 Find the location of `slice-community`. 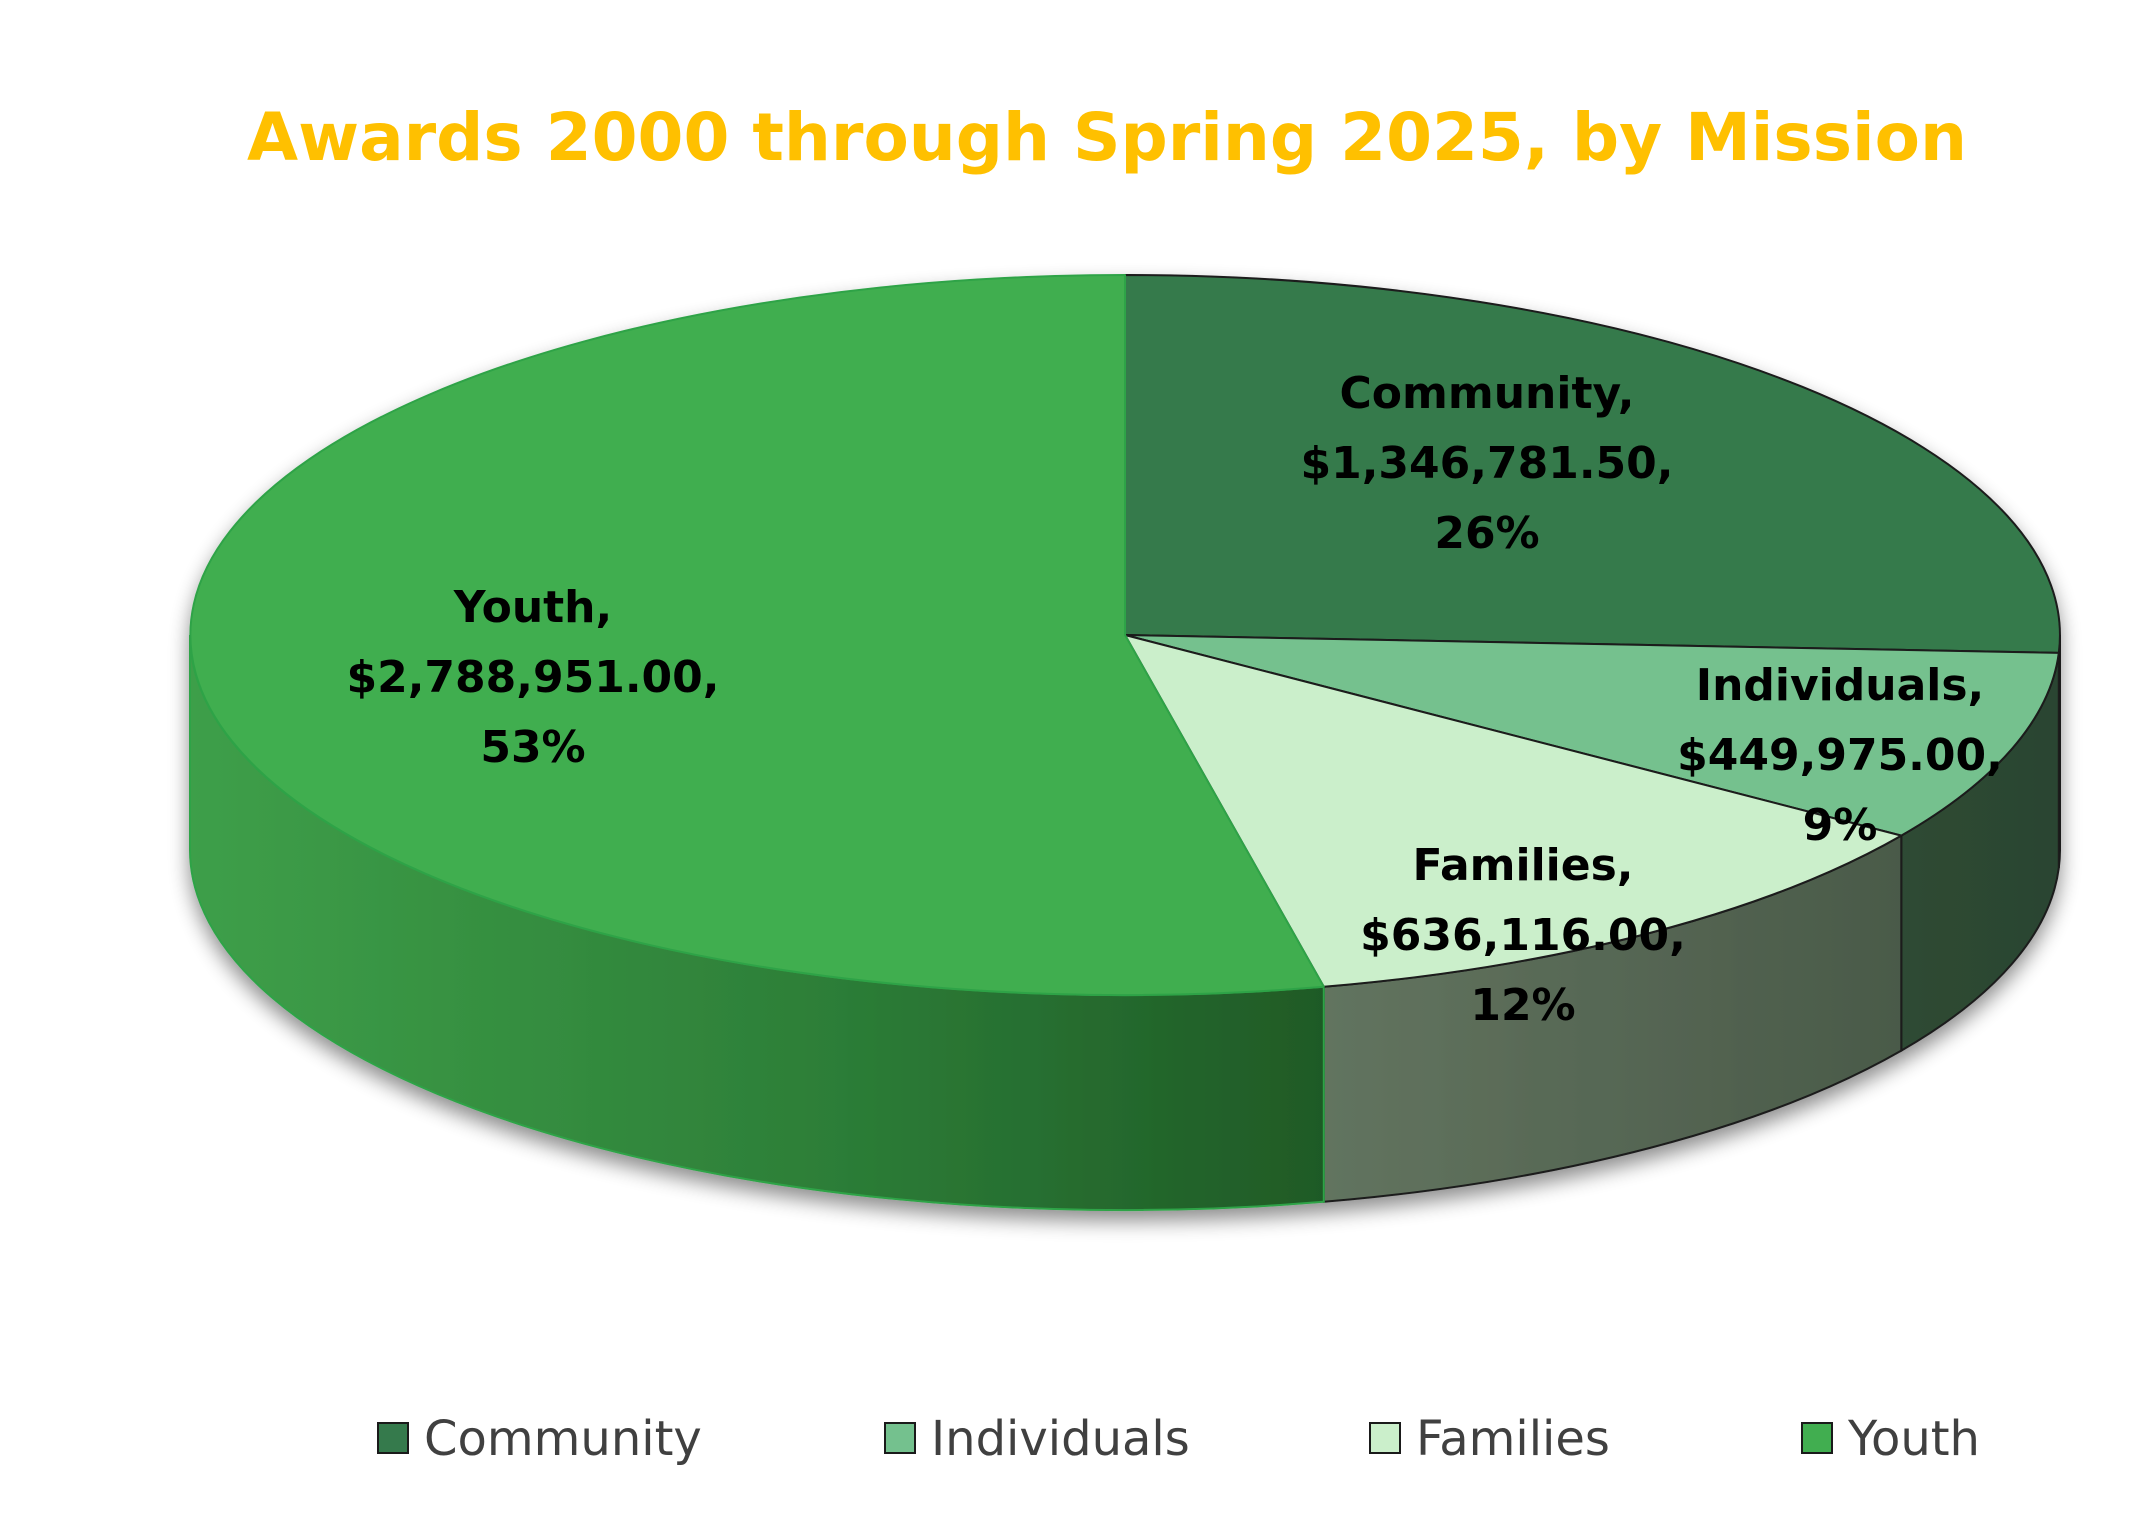

slice-community is located at coordinates (1592, 464).